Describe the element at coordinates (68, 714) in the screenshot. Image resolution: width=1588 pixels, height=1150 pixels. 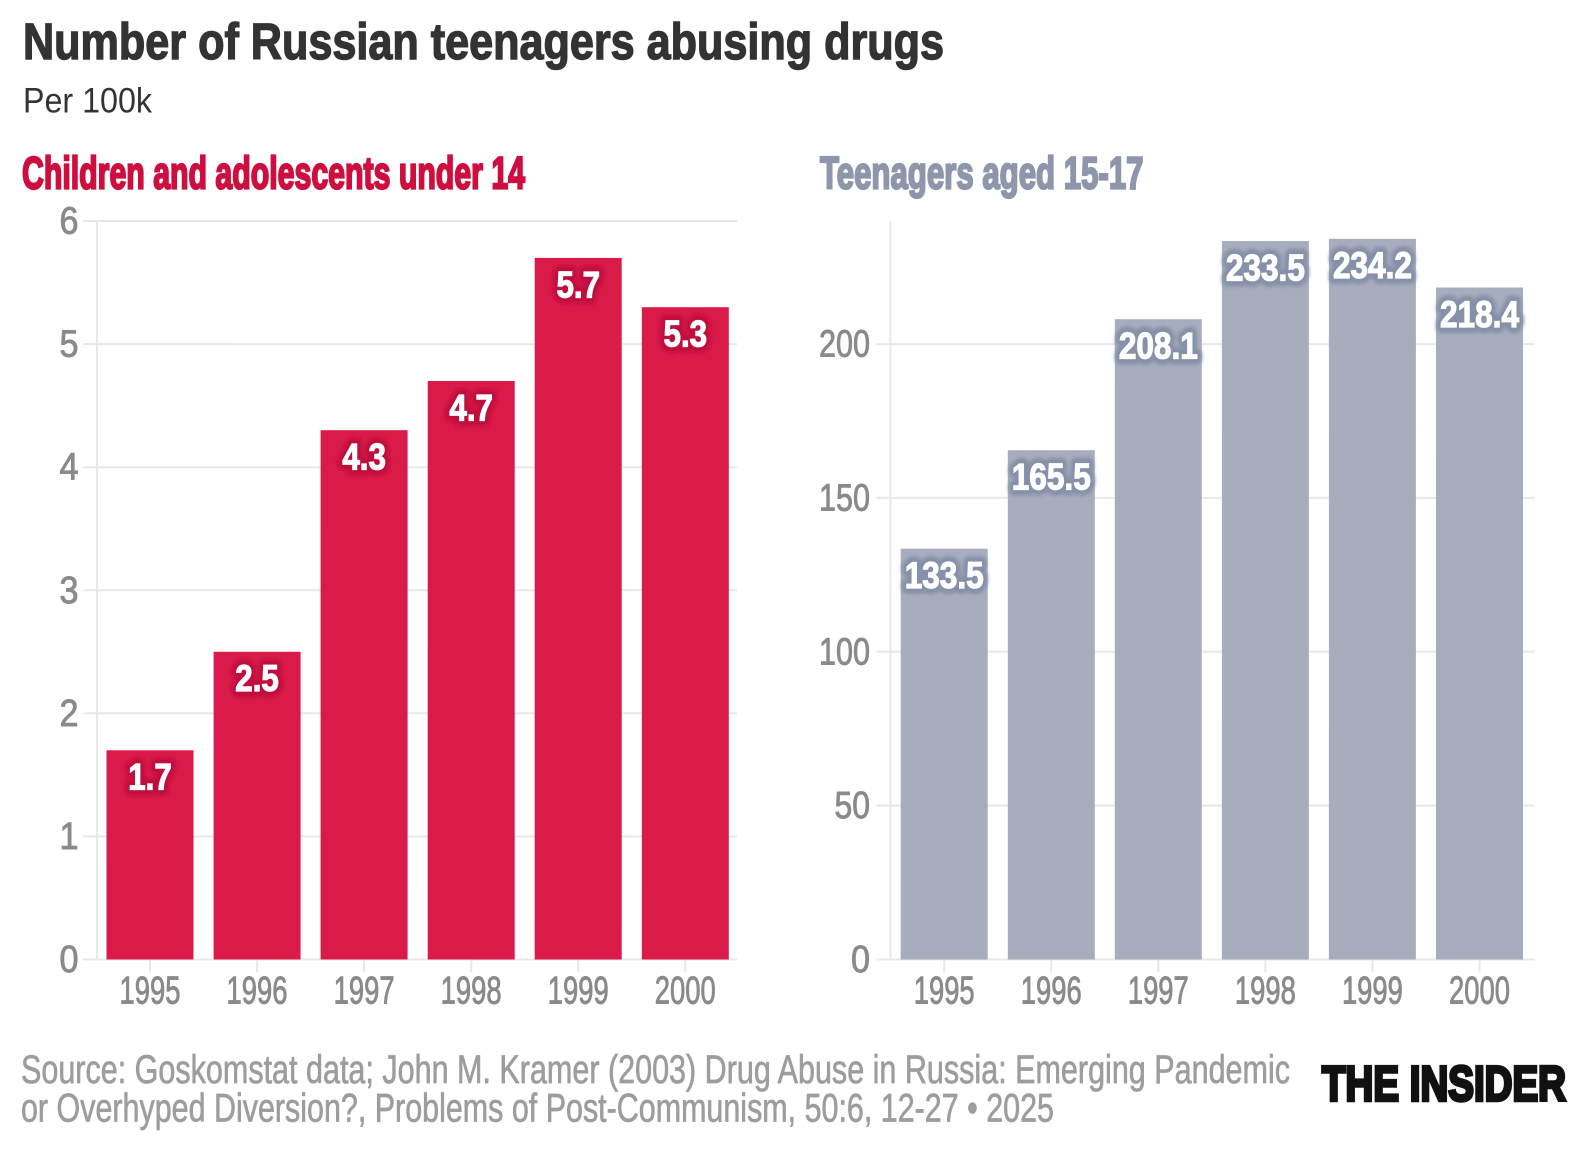
I see `svg-text: 2` at that location.